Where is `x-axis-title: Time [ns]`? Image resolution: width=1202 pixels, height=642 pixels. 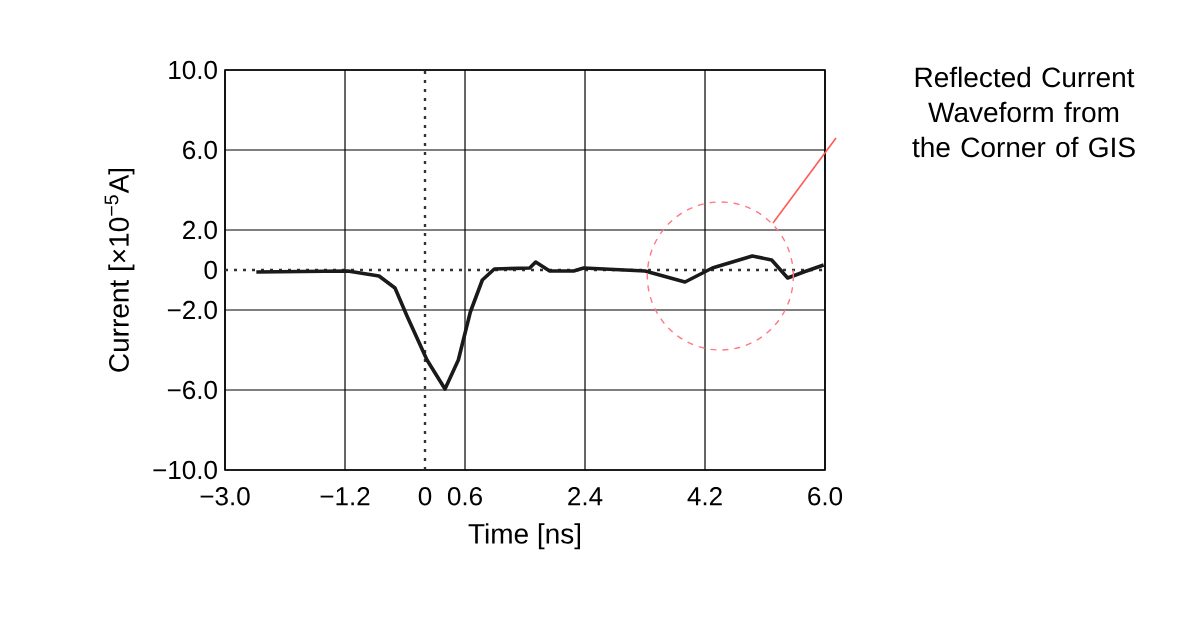 x-axis-title: Time [ns] is located at coordinates (524, 536).